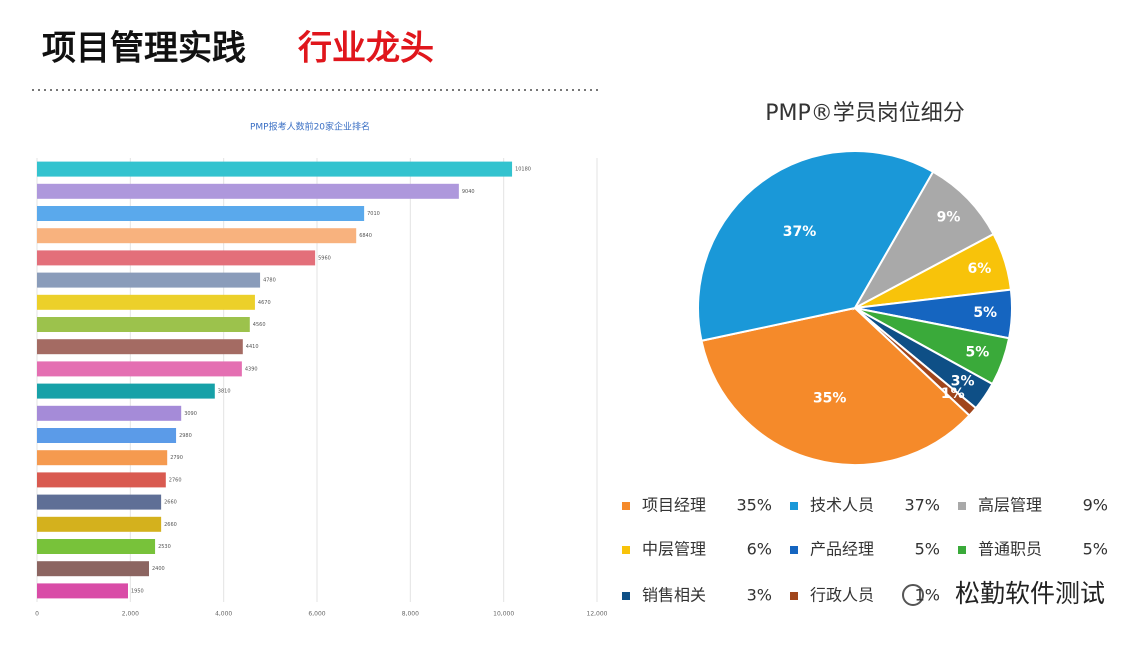 The width and height of the screenshot is (1142, 646). Describe the element at coordinates (674, 595) in the screenshot. I see `legend-label: 销售相关` at that location.